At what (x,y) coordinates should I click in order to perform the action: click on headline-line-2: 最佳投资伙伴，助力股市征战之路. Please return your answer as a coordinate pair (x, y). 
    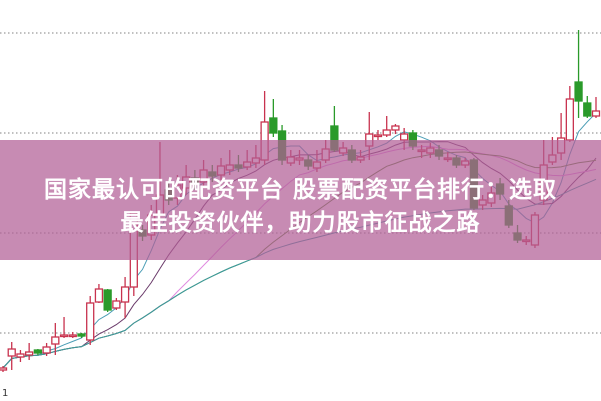
    Looking at the image, I should click on (300, 223).